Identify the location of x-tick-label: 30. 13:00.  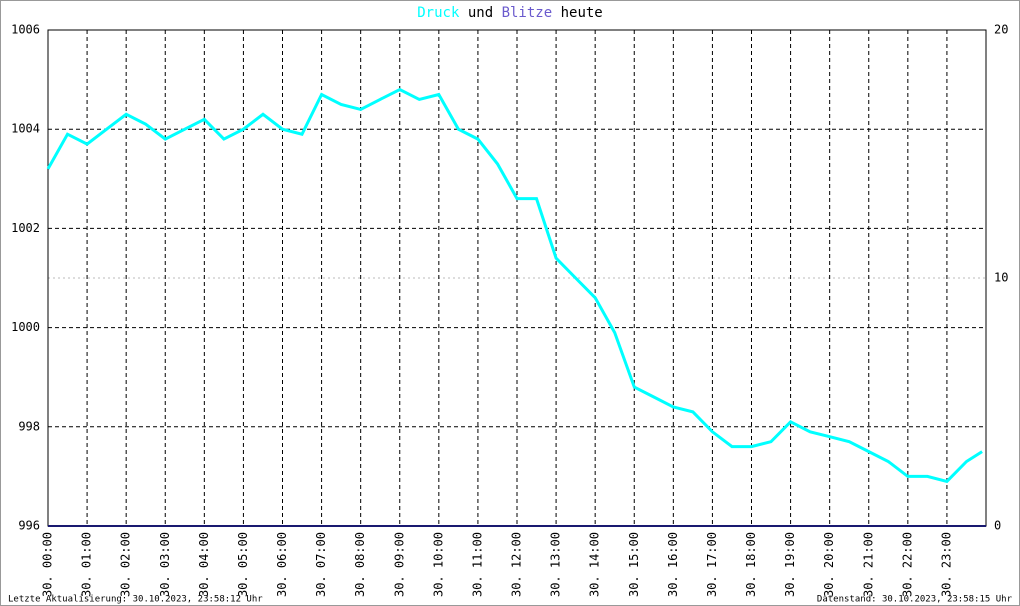
(556, 564).